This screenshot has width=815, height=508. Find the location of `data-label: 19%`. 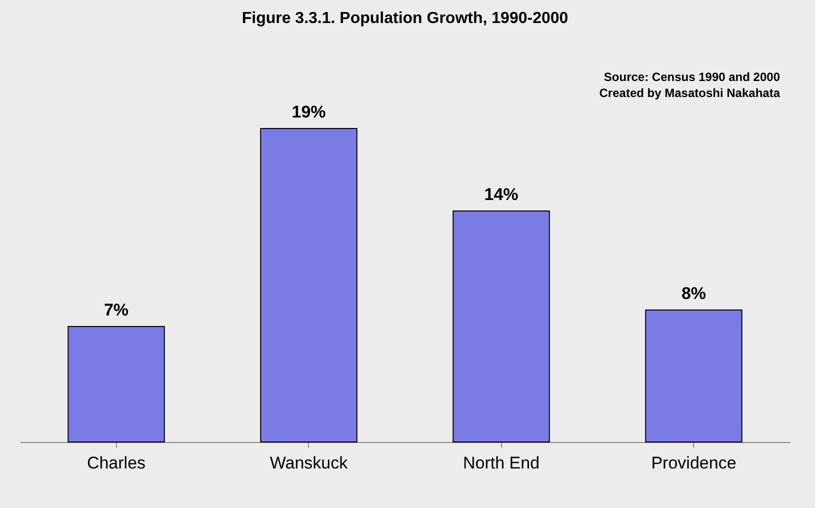

data-label: 19% is located at coordinates (309, 112).